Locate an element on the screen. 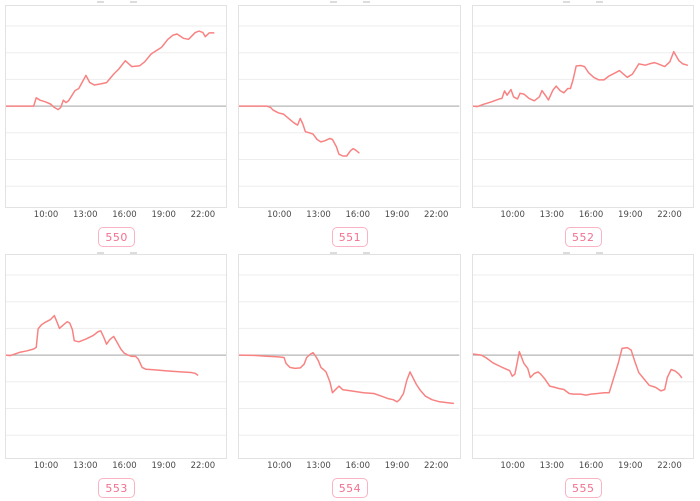  chart-badge: 553 is located at coordinates (116, 488).